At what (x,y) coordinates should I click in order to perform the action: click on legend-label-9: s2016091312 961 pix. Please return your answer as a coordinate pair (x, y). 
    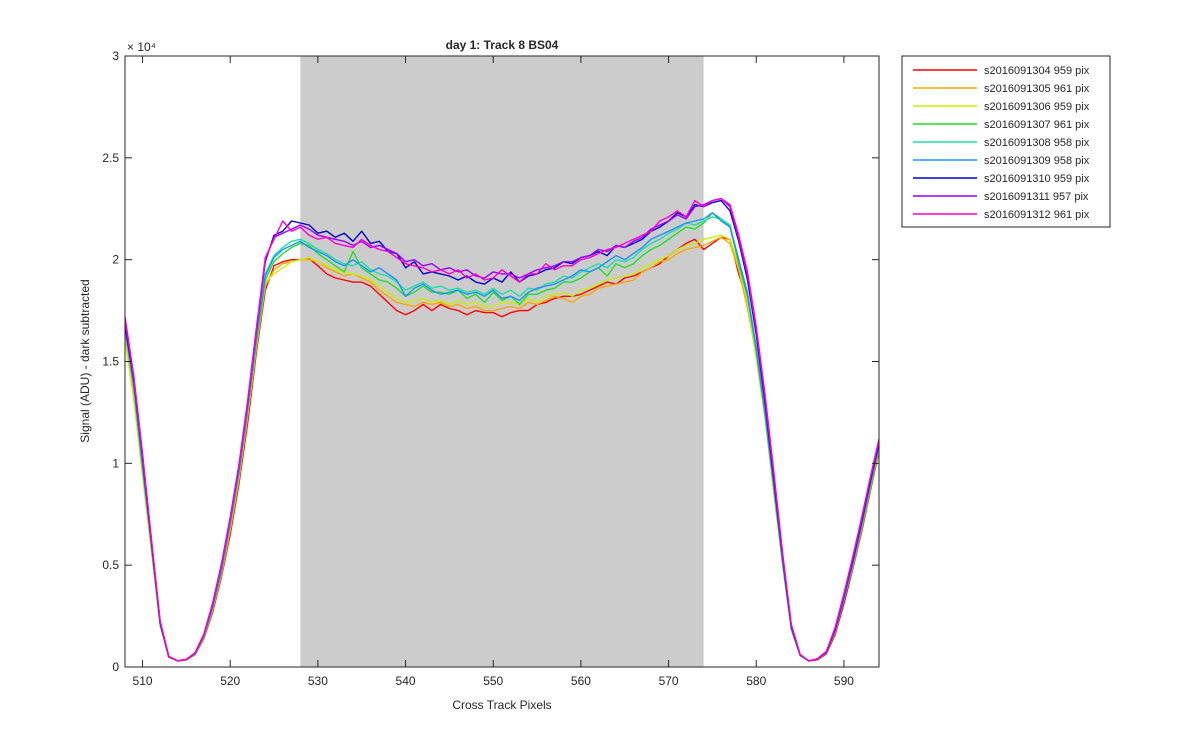
    Looking at the image, I should click on (1037, 215).